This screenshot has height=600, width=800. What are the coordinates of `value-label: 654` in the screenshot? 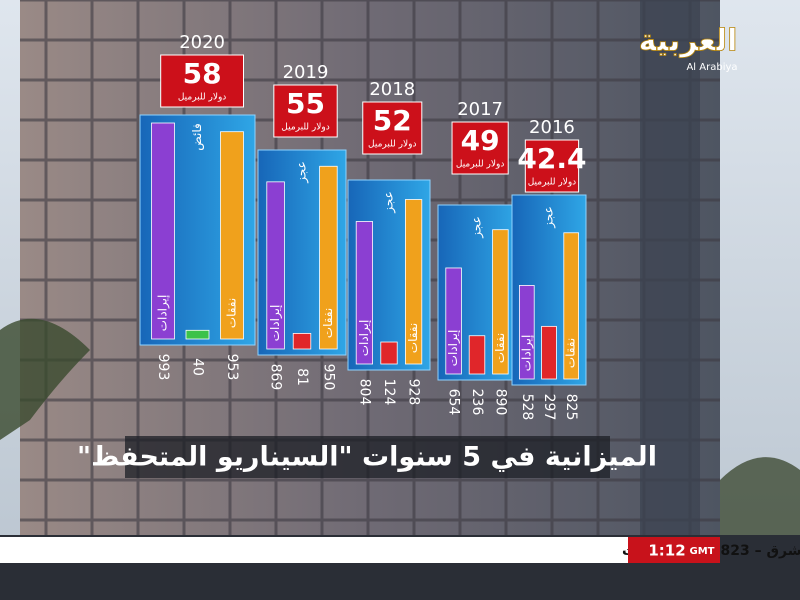 It's located at (454, 402).